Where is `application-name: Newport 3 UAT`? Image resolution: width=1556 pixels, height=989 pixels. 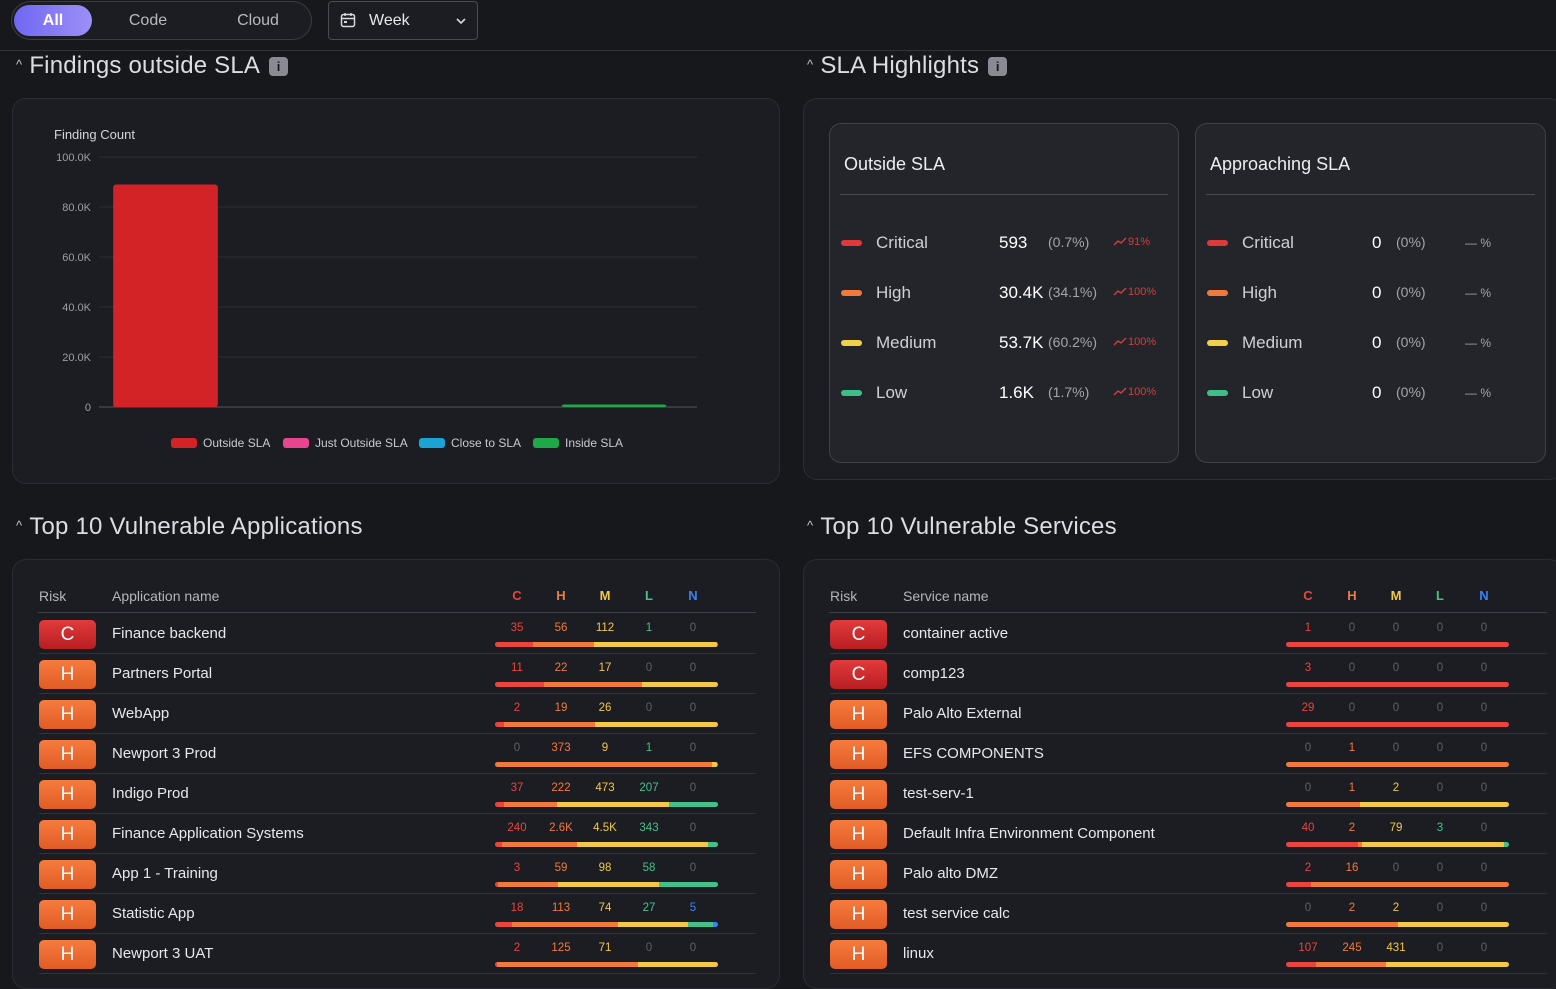 application-name: Newport 3 UAT is located at coordinates (163, 953).